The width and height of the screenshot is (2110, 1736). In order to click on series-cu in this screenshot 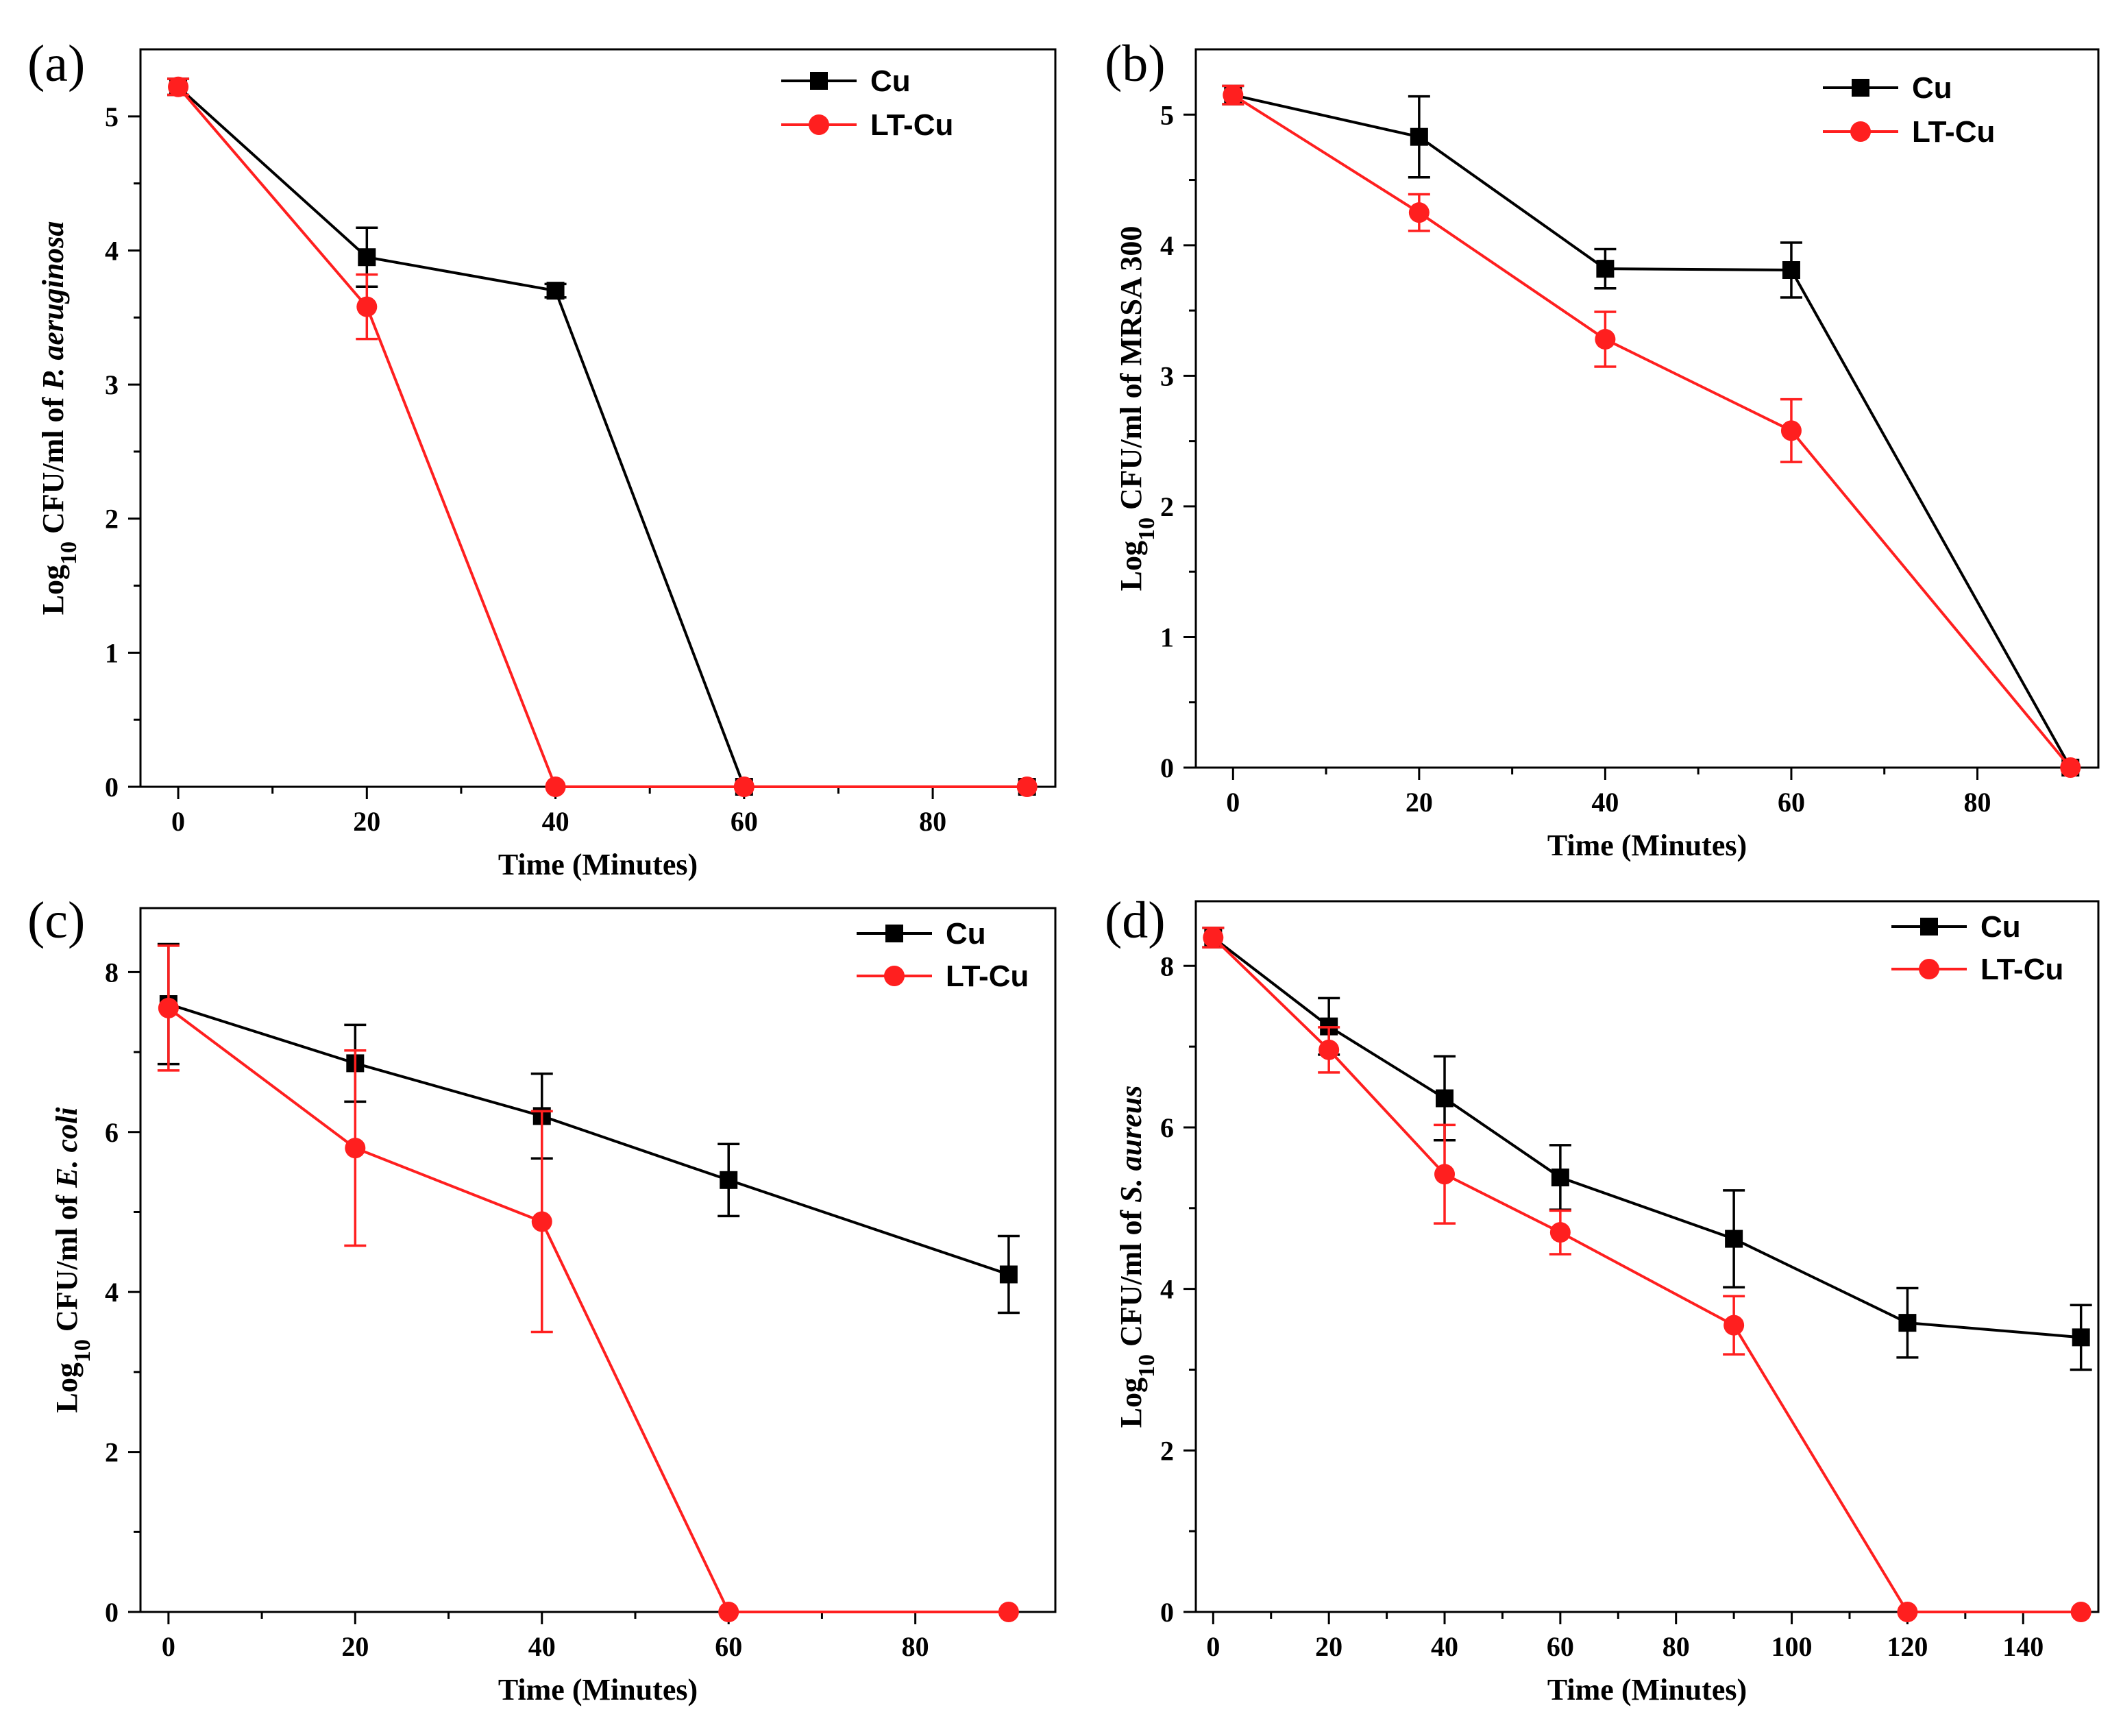, I will do `click(588, 1128)`.